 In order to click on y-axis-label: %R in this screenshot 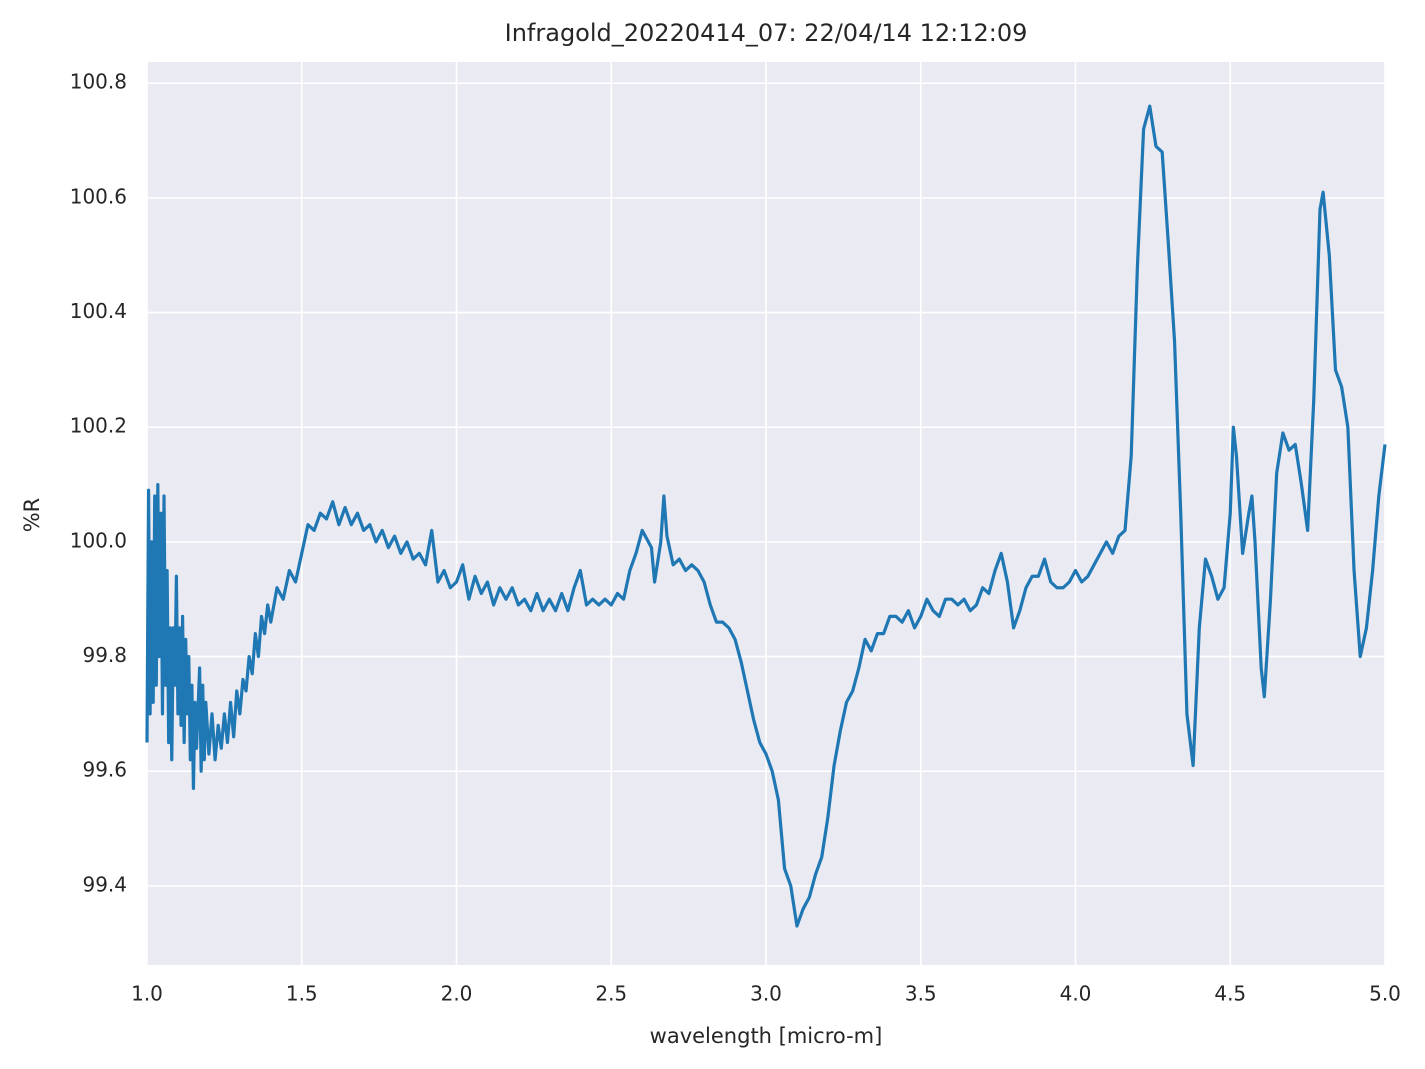, I will do `click(32, 515)`.